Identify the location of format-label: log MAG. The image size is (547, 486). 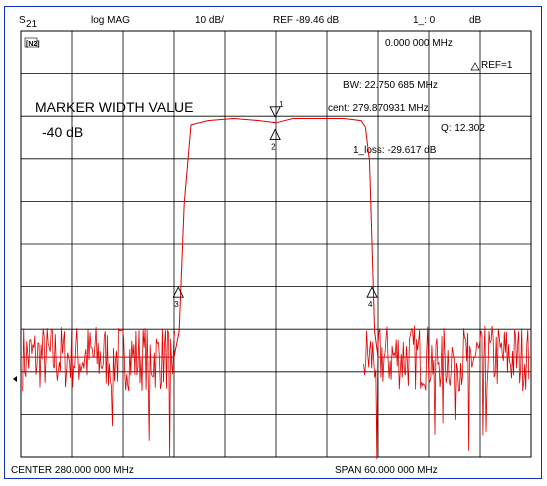
(110, 20).